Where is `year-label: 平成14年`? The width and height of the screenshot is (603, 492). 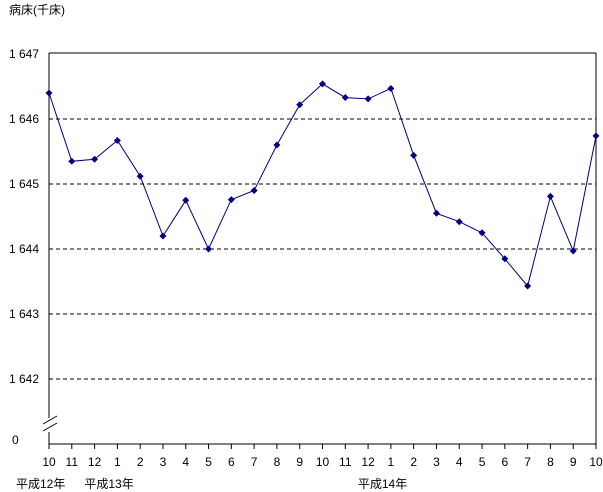
year-label: 平成14年 is located at coordinates (382, 484).